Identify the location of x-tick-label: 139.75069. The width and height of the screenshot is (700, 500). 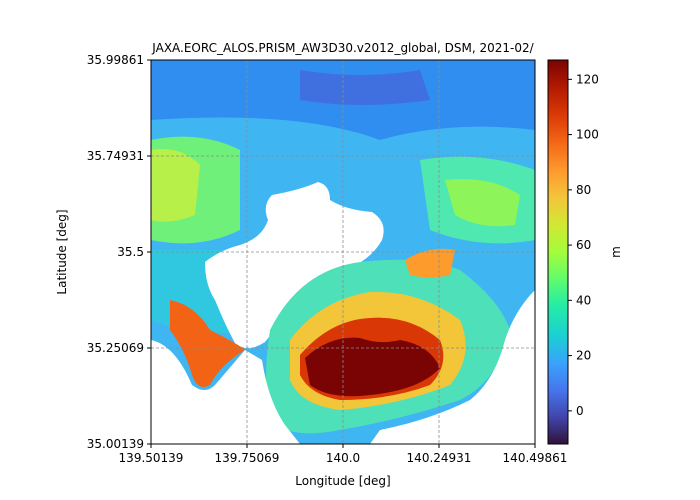
(247, 458).